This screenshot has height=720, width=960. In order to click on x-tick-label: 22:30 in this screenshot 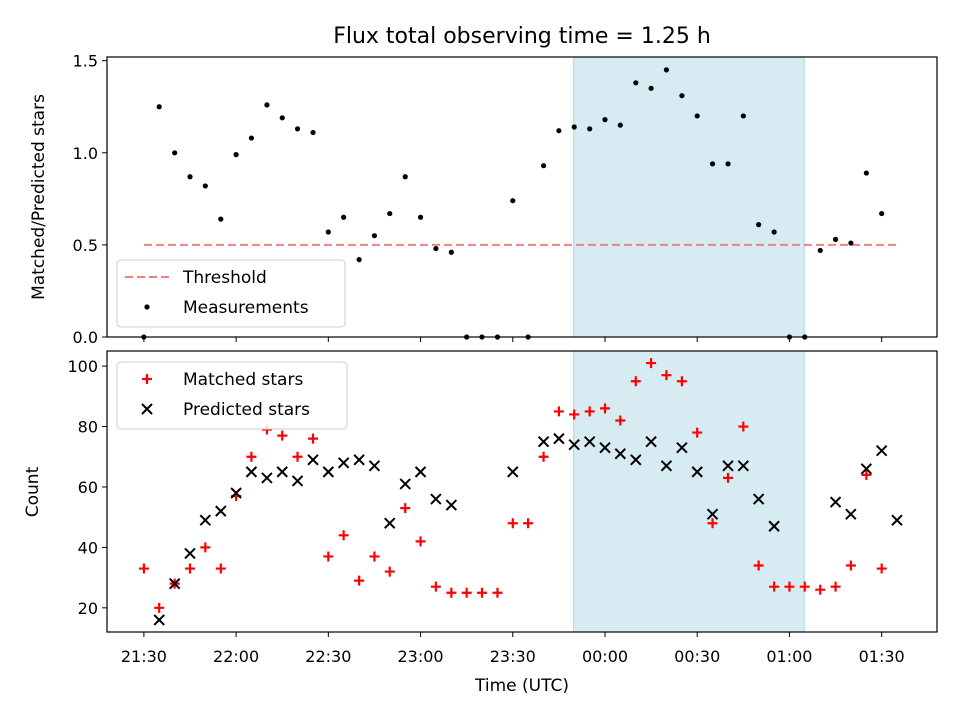, I will do `click(328, 656)`.